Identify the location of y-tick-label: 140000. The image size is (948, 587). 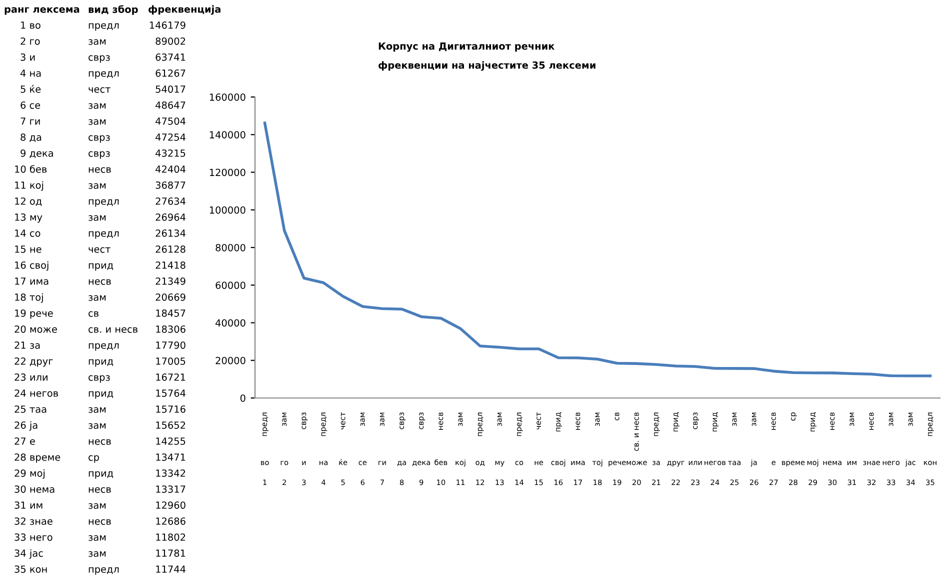
(228, 134).